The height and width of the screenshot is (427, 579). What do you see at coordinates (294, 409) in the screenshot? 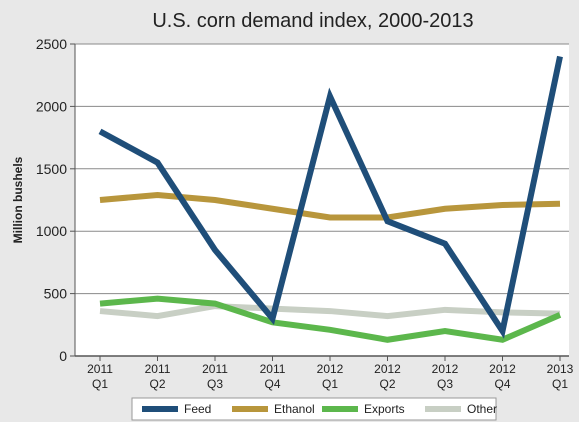
I see `legend-label-ethanol: Ethanol` at bounding box center [294, 409].